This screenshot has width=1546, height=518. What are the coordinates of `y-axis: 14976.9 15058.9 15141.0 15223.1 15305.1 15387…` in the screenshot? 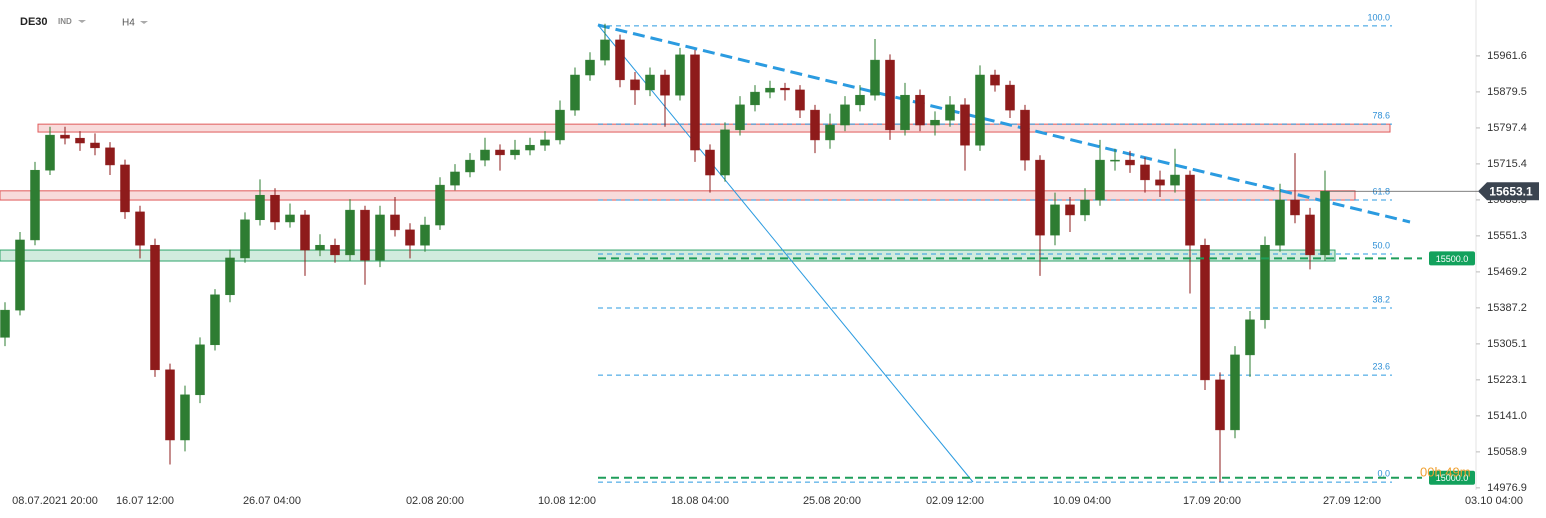 It's located at (1501, 272).